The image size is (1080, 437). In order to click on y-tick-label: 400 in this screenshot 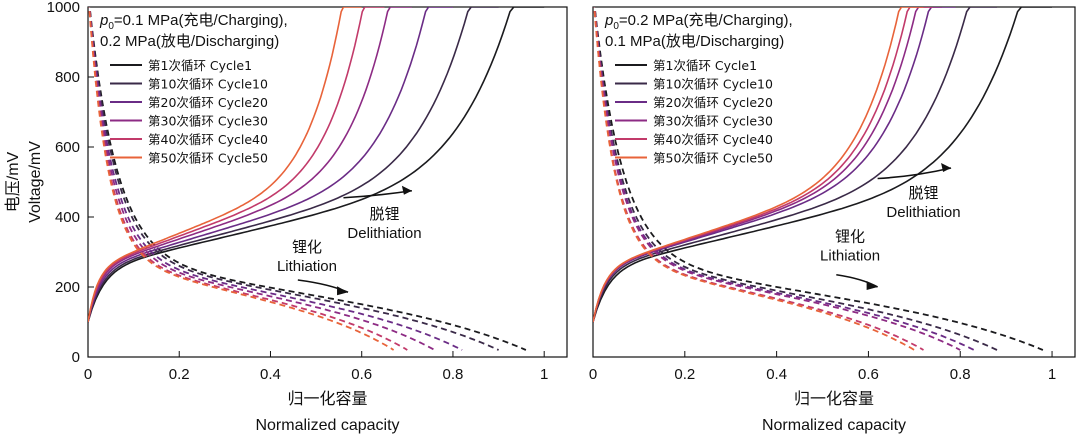, I will do `click(67, 217)`.